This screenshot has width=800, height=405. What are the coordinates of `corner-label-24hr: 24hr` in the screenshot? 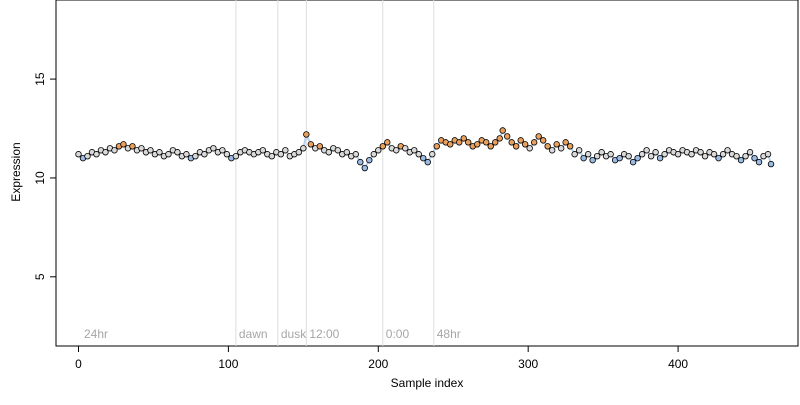 It's located at (96, 334).